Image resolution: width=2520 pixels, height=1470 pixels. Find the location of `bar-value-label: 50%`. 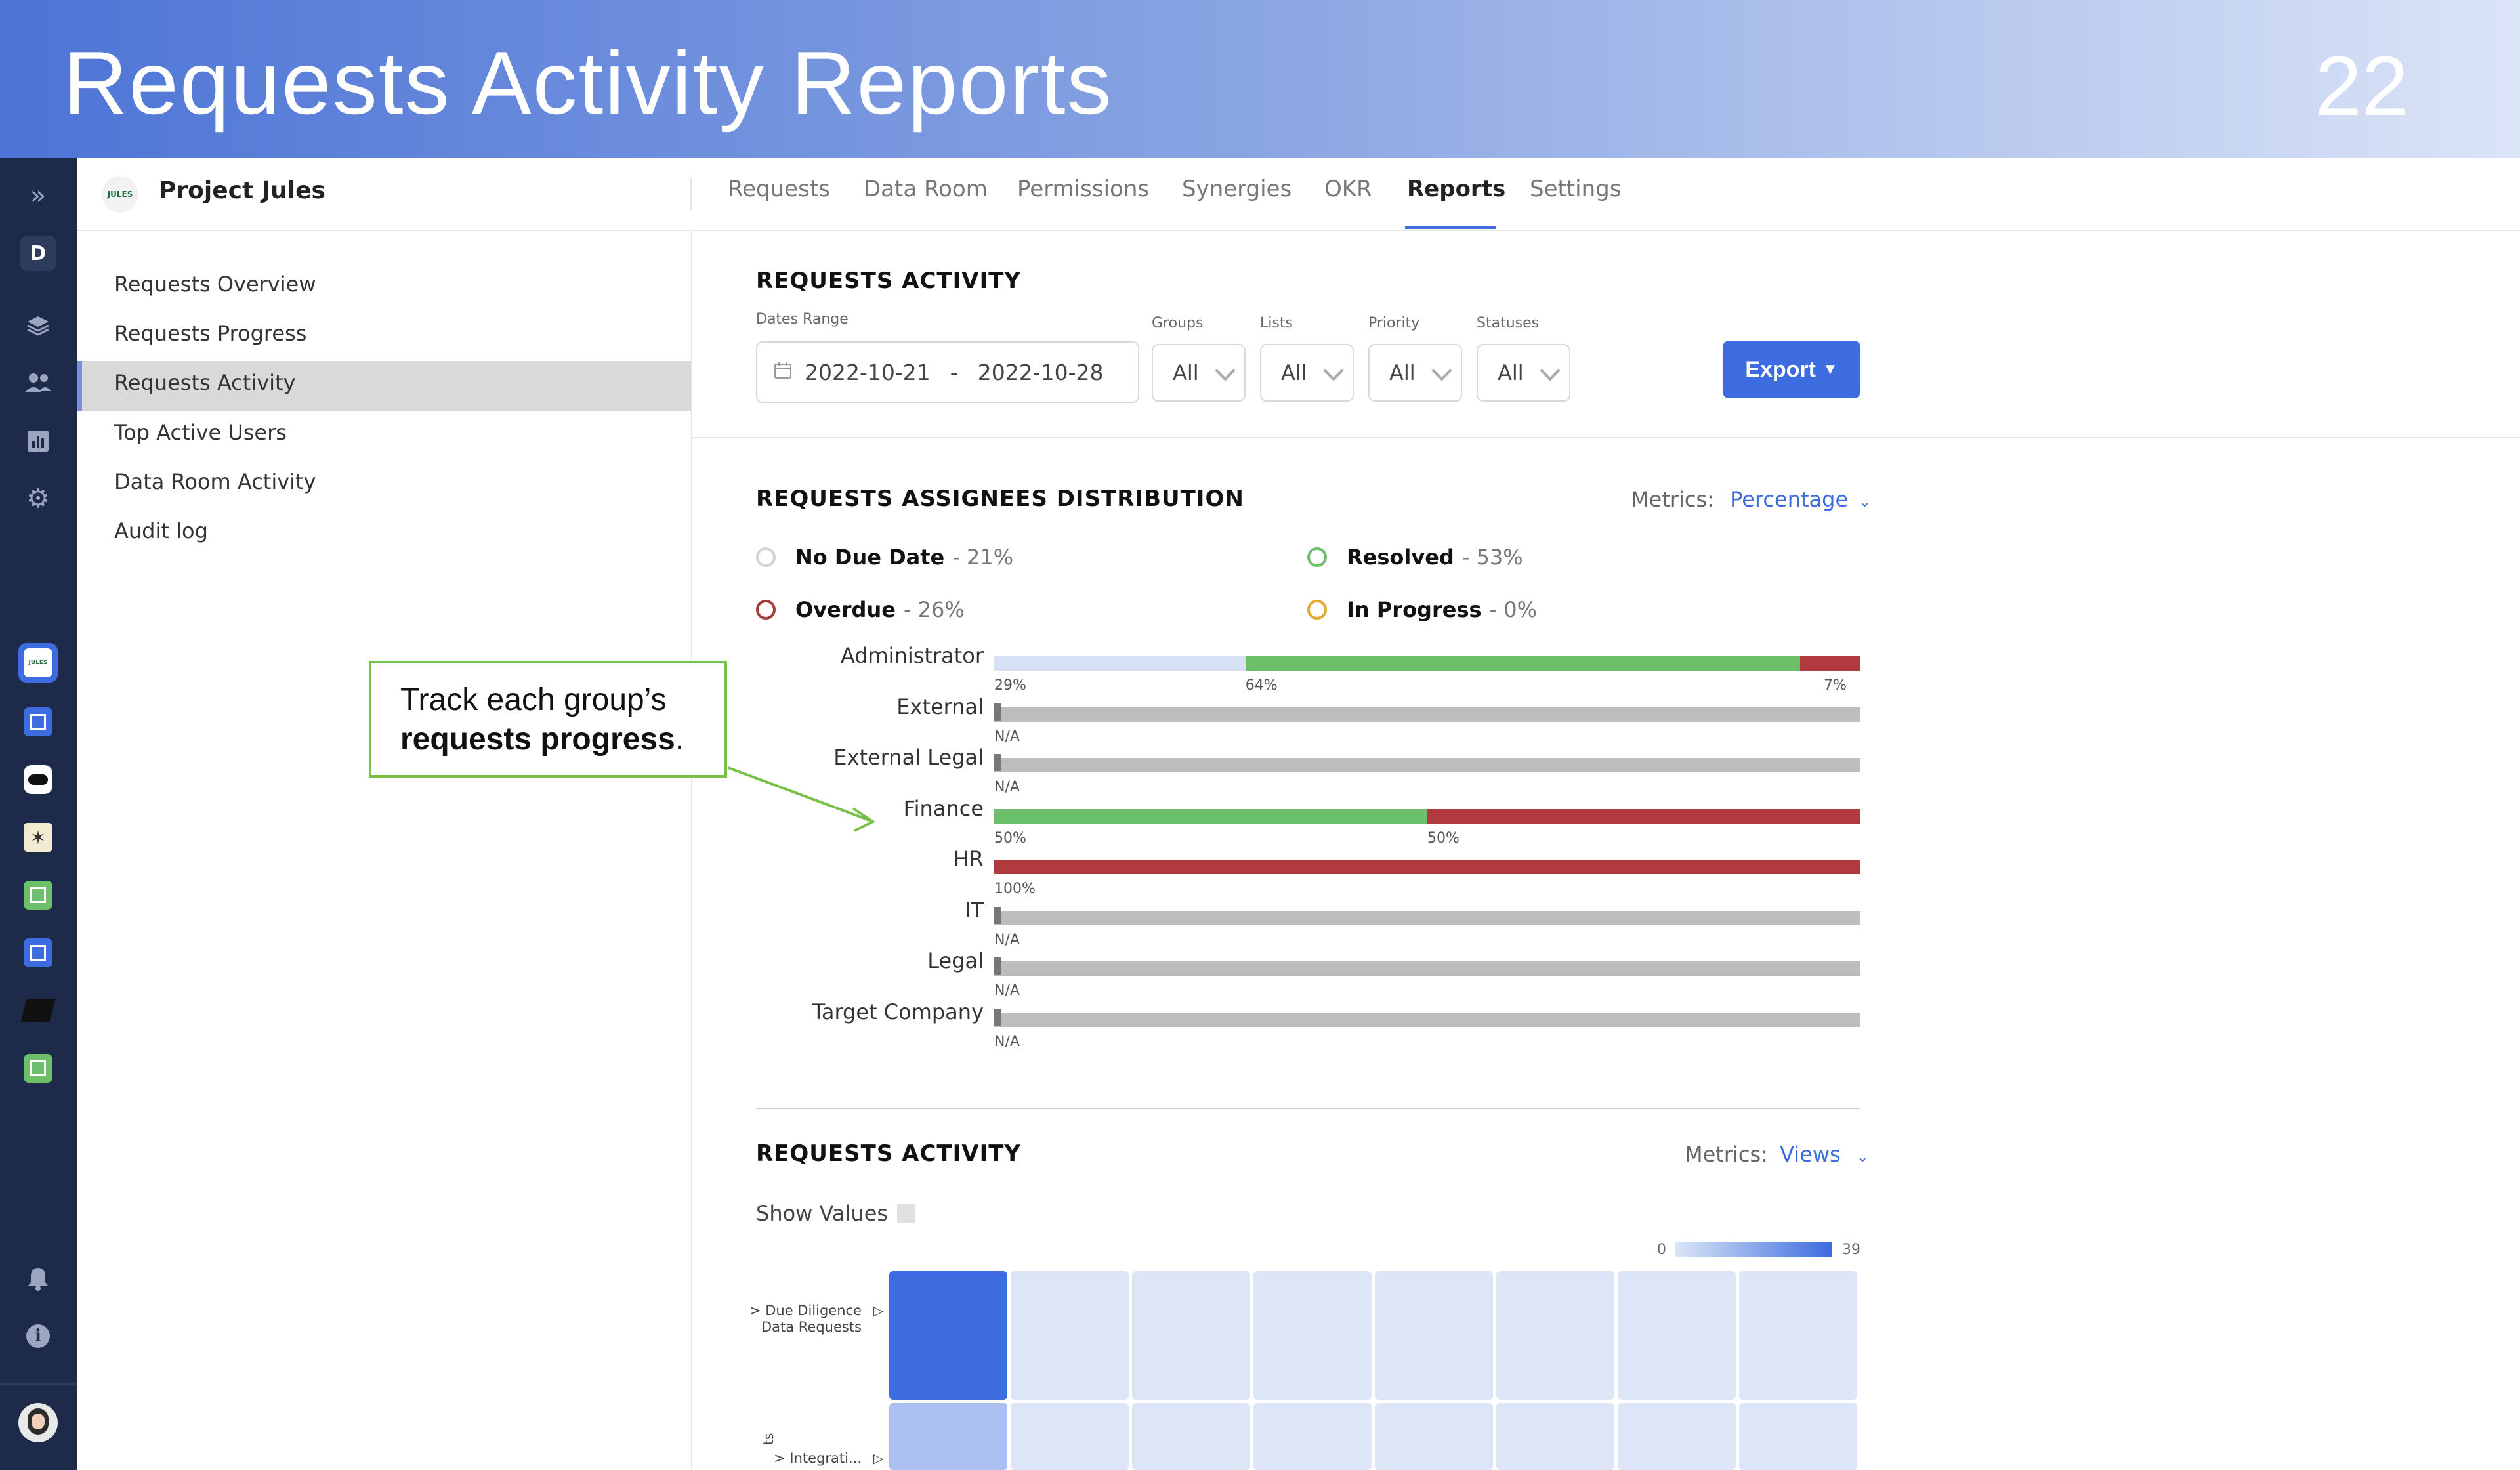

bar-value-label: 50% is located at coordinates (1443, 838).